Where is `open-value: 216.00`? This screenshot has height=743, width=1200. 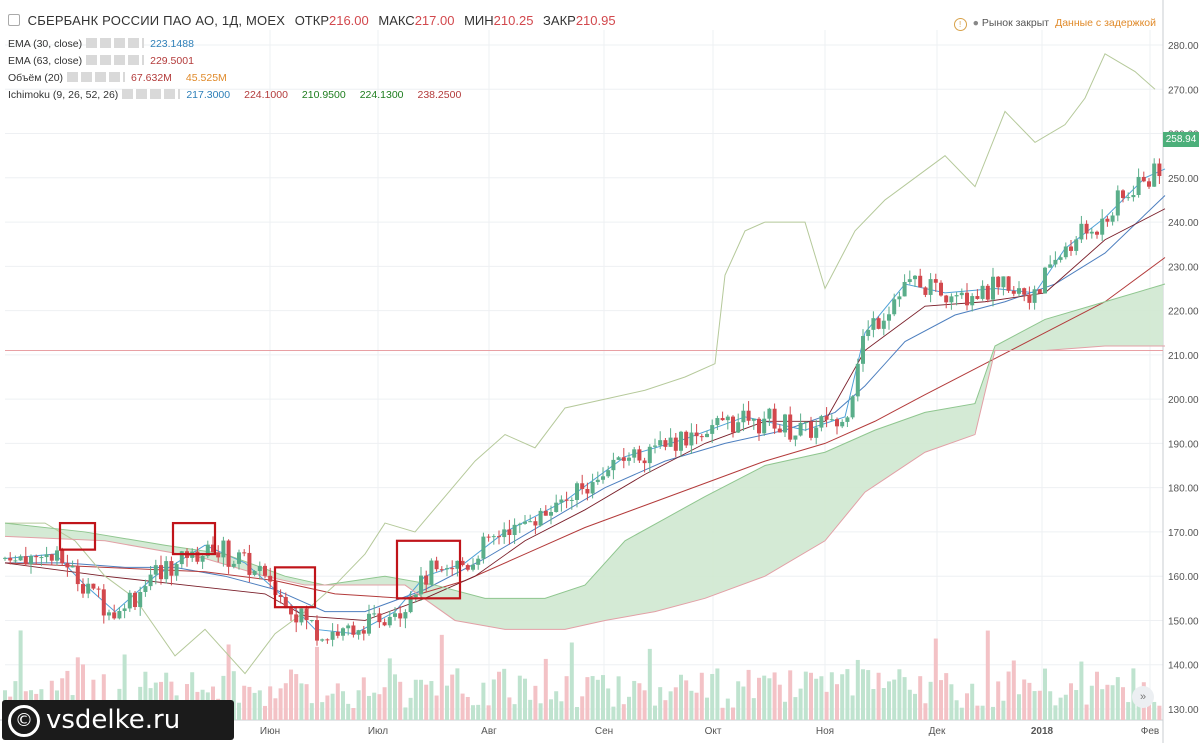 open-value: 216.00 is located at coordinates (348, 20).